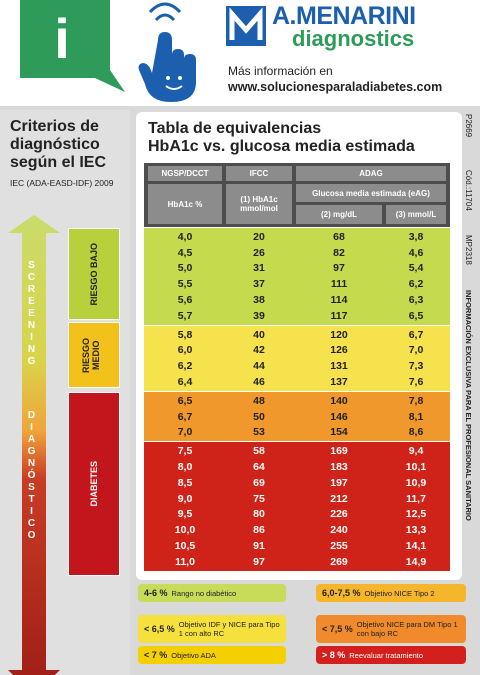  What do you see at coordinates (468, 126) in the screenshot?
I see `side-code: P2669` at bounding box center [468, 126].